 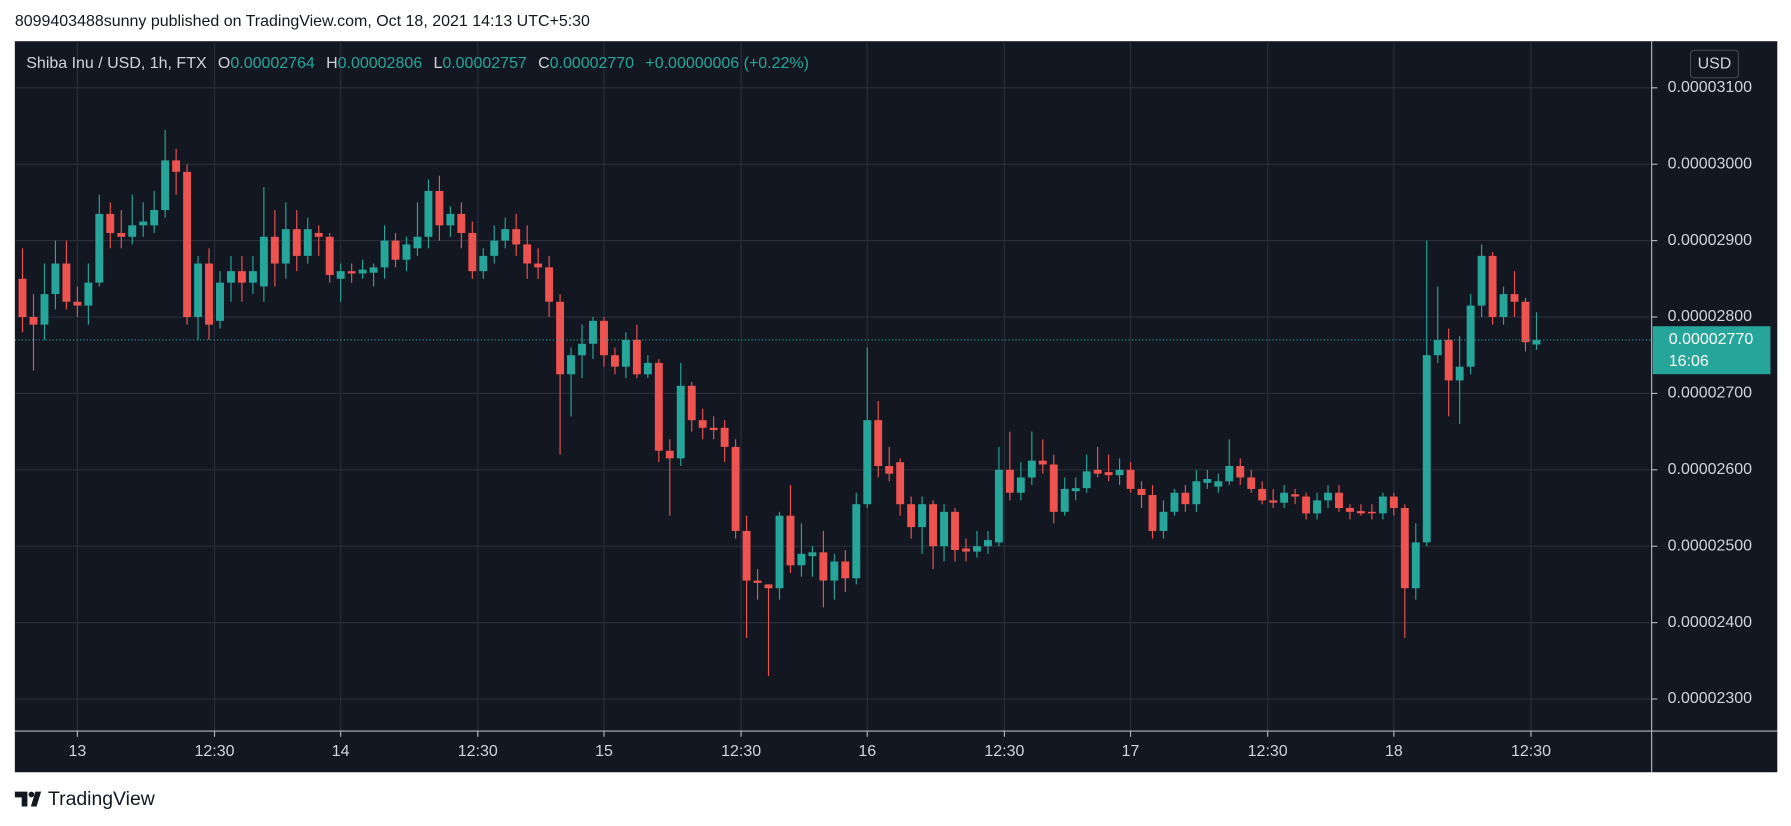 What do you see at coordinates (544, 63) in the screenshot?
I see `close-label: C` at bounding box center [544, 63].